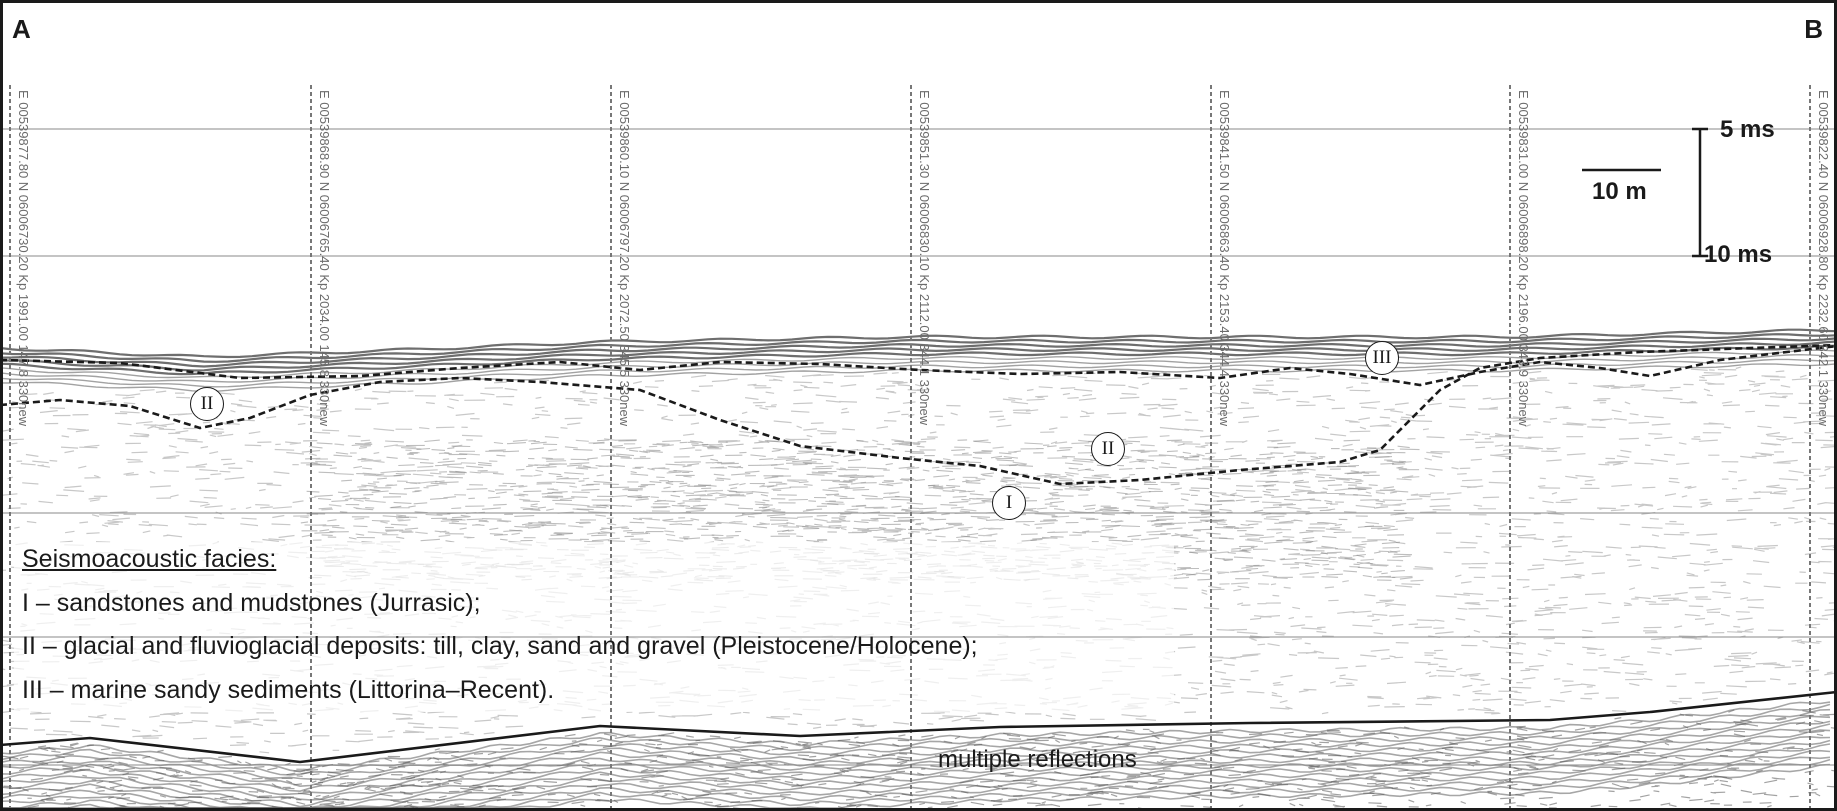 The image size is (1837, 811). Describe the element at coordinates (594, 627) in the screenshot. I see `legend-backing` at that location.